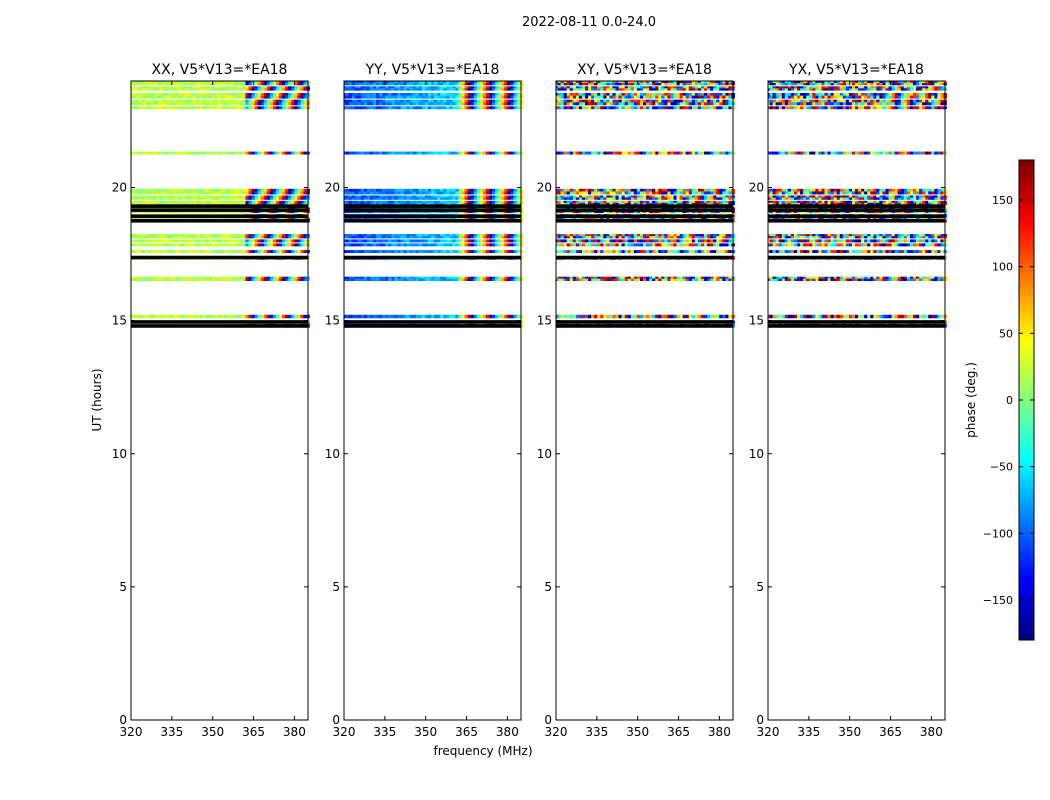 The height and width of the screenshot is (800, 1050). Describe the element at coordinates (336, 720) in the screenshot. I see `y-tick-label: 0` at that location.